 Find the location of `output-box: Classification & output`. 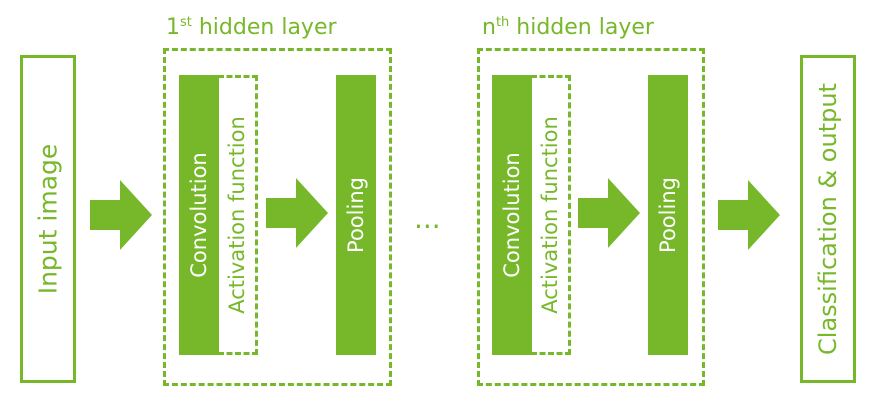

output-box: Classification & output is located at coordinates (828, 219).